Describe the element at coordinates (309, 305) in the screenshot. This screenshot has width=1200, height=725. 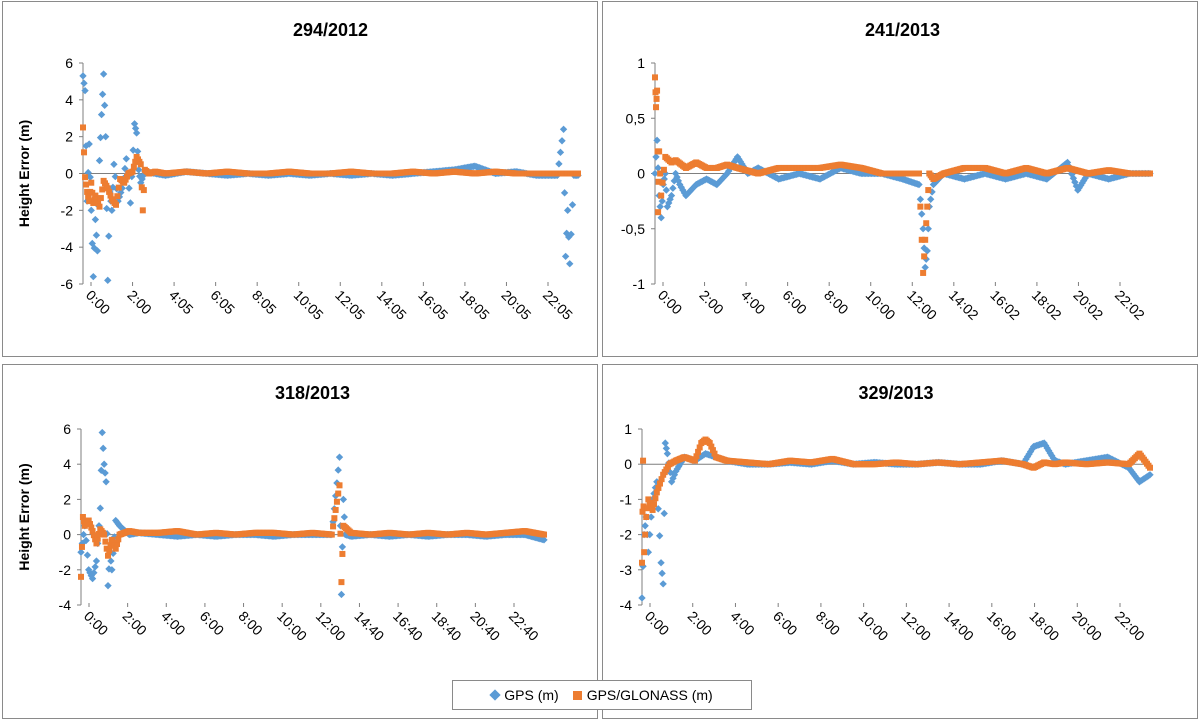
I see `x-tick-label-294-2012: 10:05` at that location.